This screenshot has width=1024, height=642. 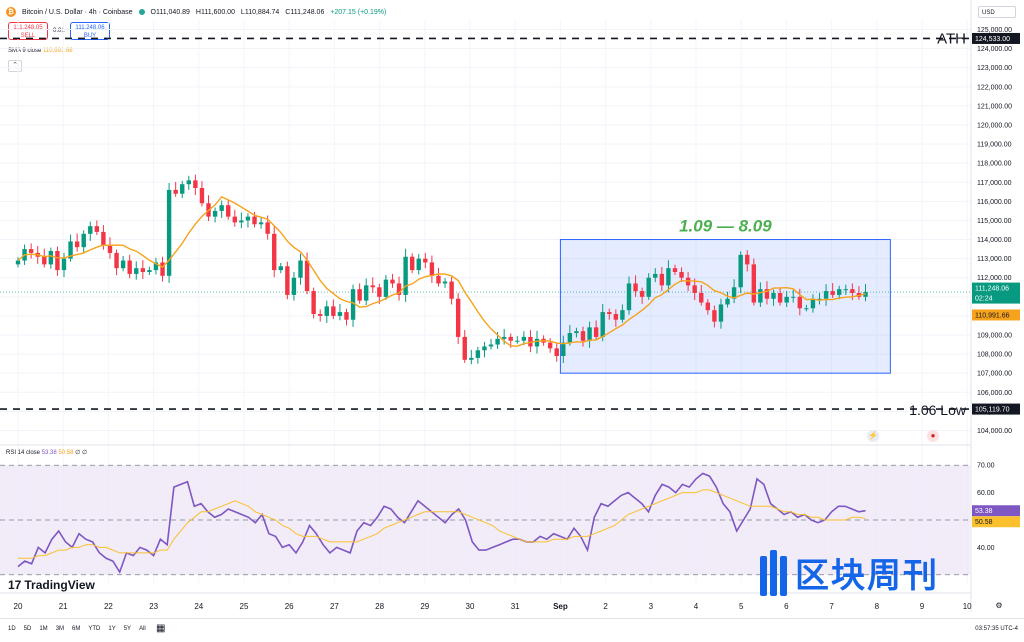 I want to click on price-tick-label: 117,000.00, so click(x=994, y=183).